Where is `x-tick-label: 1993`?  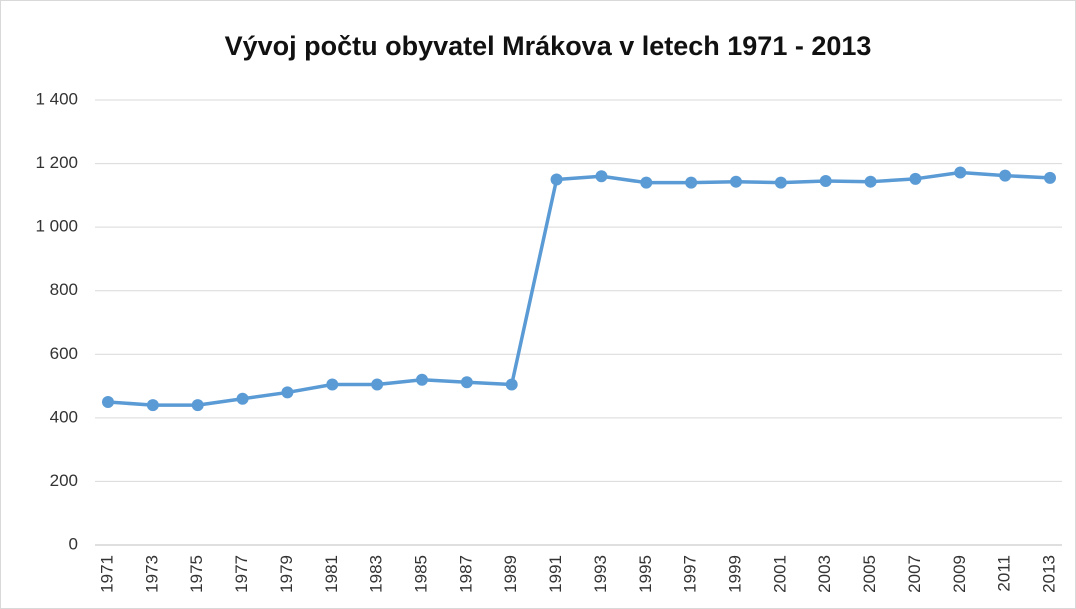
x-tick-label: 1993 is located at coordinates (600, 574).